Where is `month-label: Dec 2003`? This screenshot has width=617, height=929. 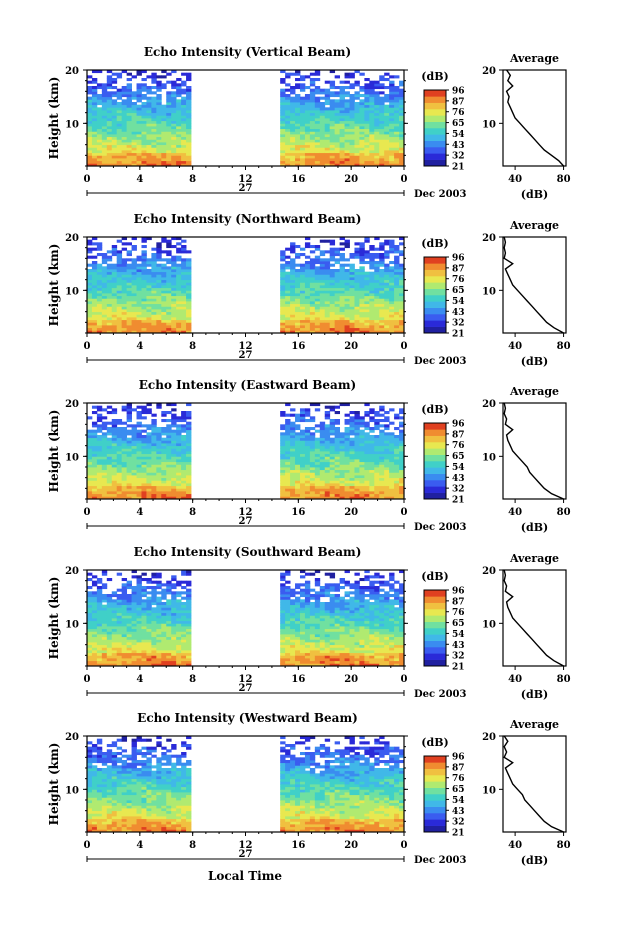 month-label: Dec 2003 is located at coordinates (440, 527).